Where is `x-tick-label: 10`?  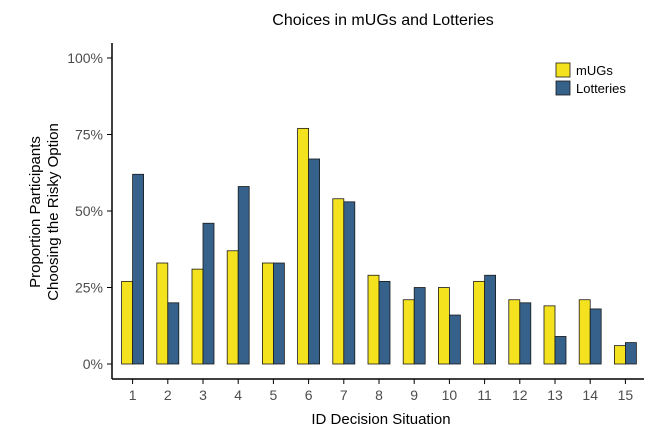
x-tick-label: 10 is located at coordinates (450, 395).